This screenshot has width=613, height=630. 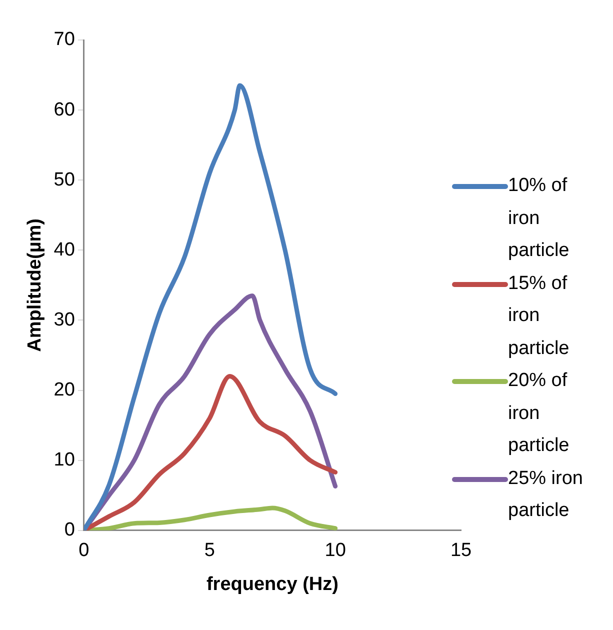 I want to click on x-tick-label: 10, so click(x=335, y=551).